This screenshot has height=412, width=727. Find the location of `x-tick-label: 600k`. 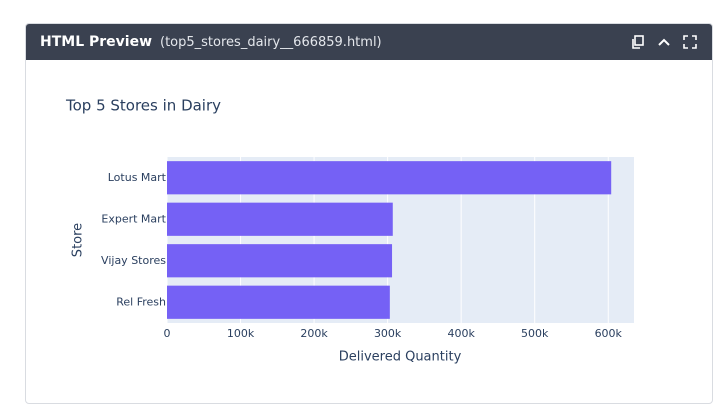

x-tick-label: 600k is located at coordinates (609, 333).